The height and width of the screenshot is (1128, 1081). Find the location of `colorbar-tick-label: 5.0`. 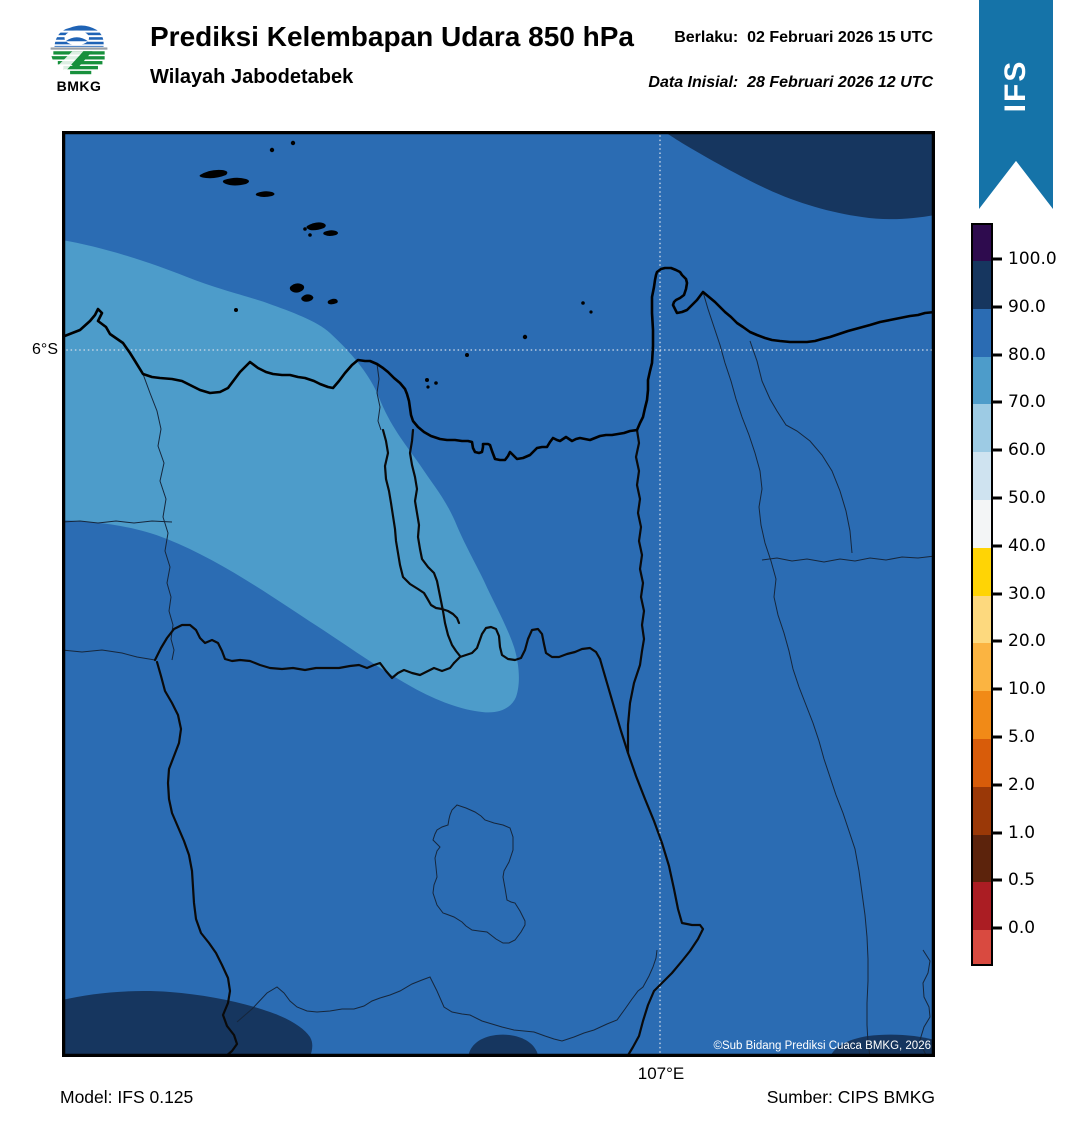

colorbar-tick-label: 5.0 is located at coordinates (1022, 737).